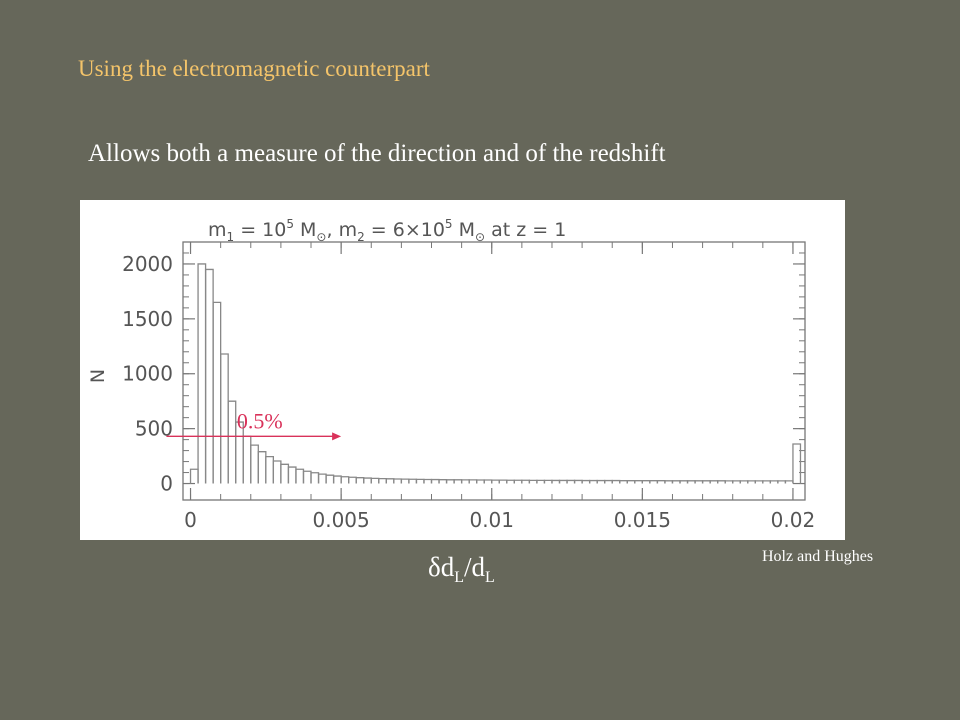  What do you see at coordinates (254, 68) in the screenshot?
I see `slide-title: Using the electromagnetic counterpart` at bounding box center [254, 68].